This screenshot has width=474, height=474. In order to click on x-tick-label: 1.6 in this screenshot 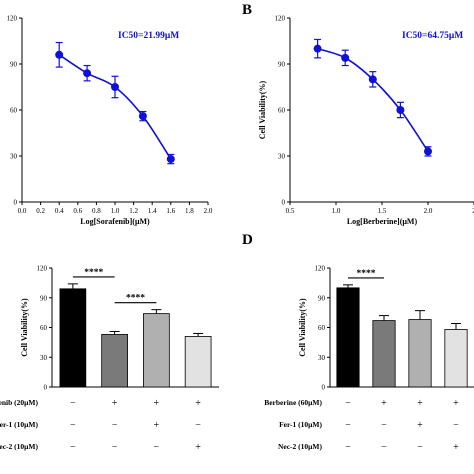, I will do `click(170, 211)`.